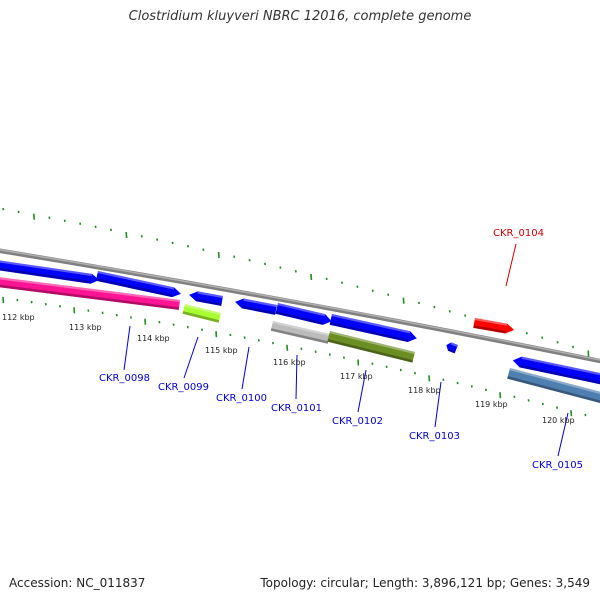 This screenshot has width=600, height=600. What do you see at coordinates (77, 583) in the screenshot?
I see `accession-text: Accession: NC_011837` at bounding box center [77, 583].